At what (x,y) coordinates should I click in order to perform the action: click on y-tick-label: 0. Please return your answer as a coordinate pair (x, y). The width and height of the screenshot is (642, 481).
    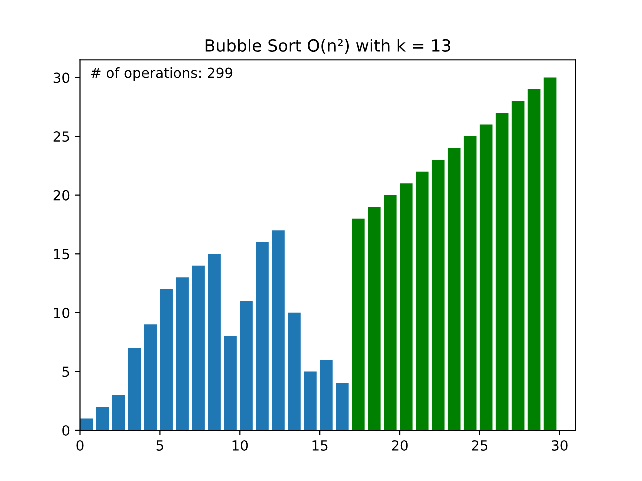
    Looking at the image, I should click on (66, 430).